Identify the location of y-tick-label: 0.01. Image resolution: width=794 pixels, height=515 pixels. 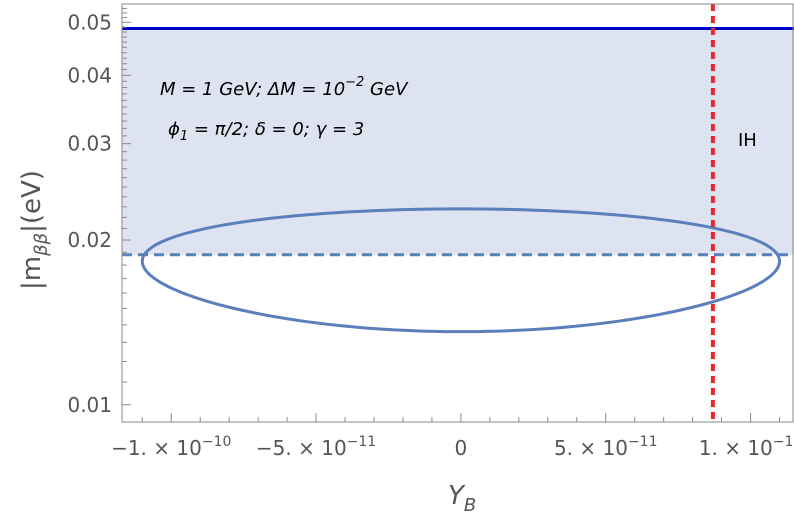
(89, 405).